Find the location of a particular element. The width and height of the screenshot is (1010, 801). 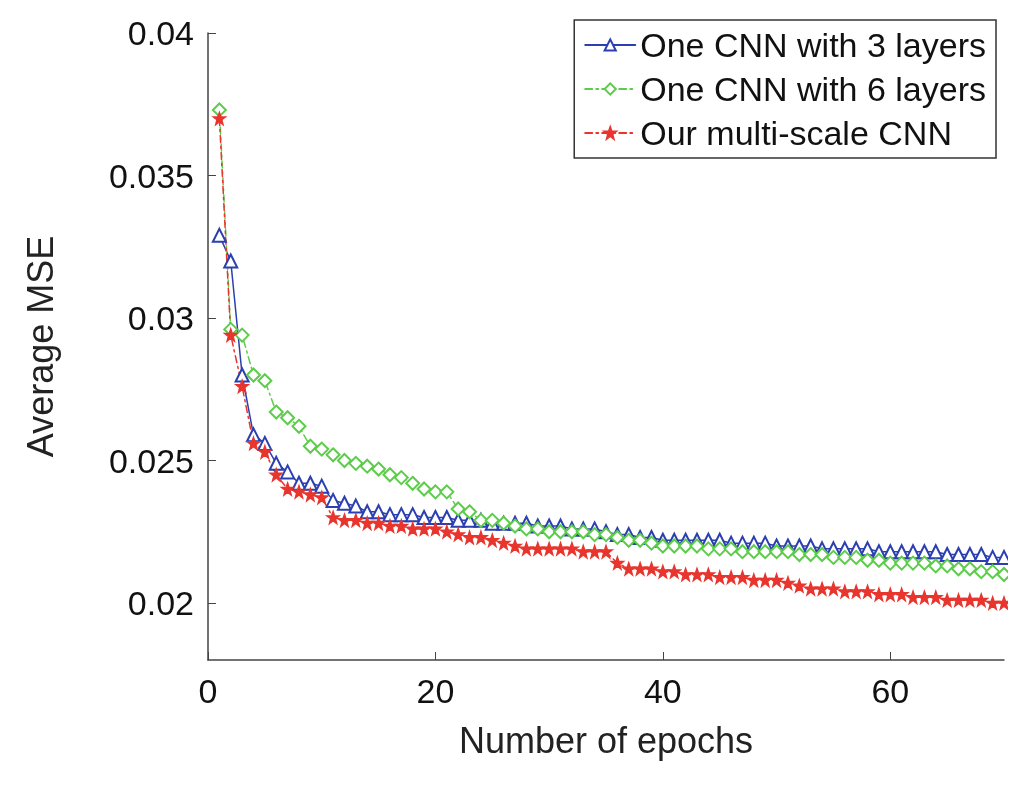

x-tick-label: 20 is located at coordinates (435, 691).